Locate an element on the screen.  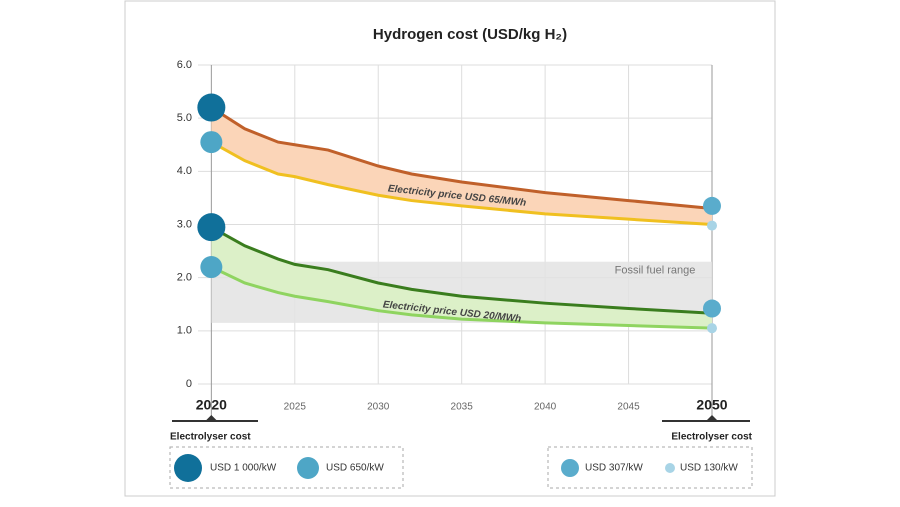
band is located at coordinates (461, 166).